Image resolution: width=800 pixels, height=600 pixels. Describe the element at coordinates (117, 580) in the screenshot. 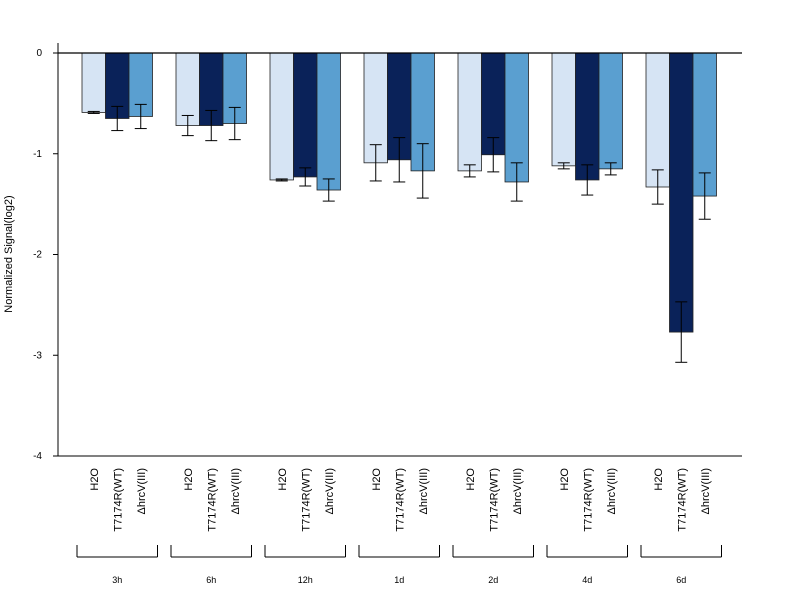

I see `group-label: 3h` at that location.